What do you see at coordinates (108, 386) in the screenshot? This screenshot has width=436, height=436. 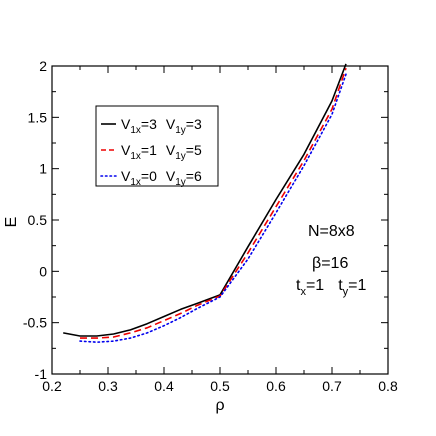 I see `x-tick-label: 0.3` at bounding box center [108, 386].